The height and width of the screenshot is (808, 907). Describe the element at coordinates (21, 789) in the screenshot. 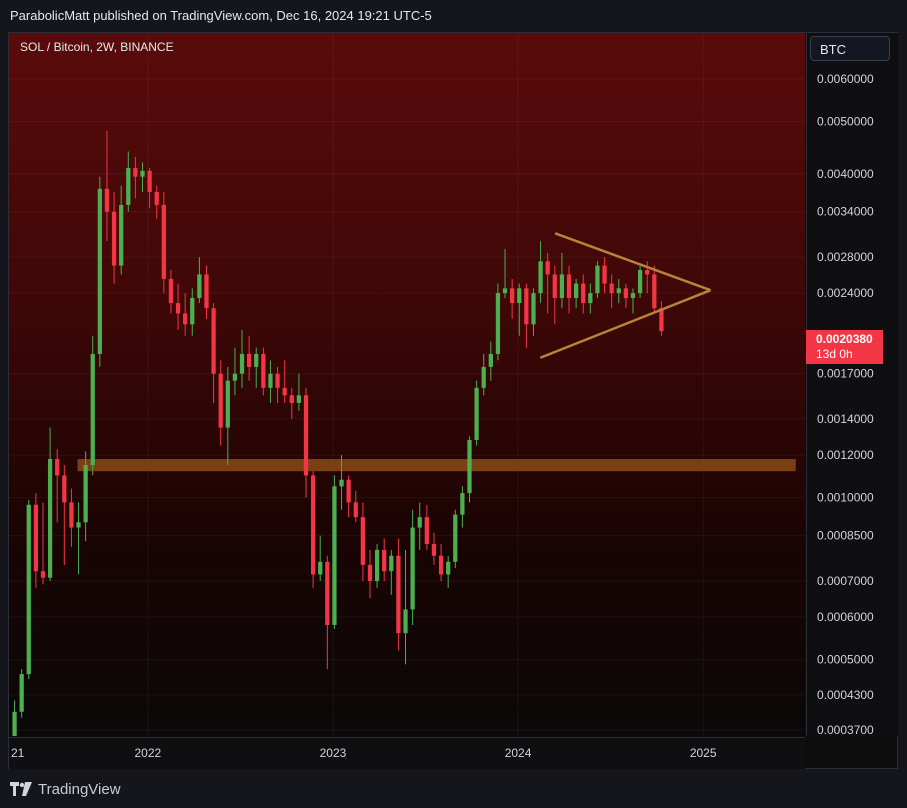

I see `tradingview-logo-icon` at that location.